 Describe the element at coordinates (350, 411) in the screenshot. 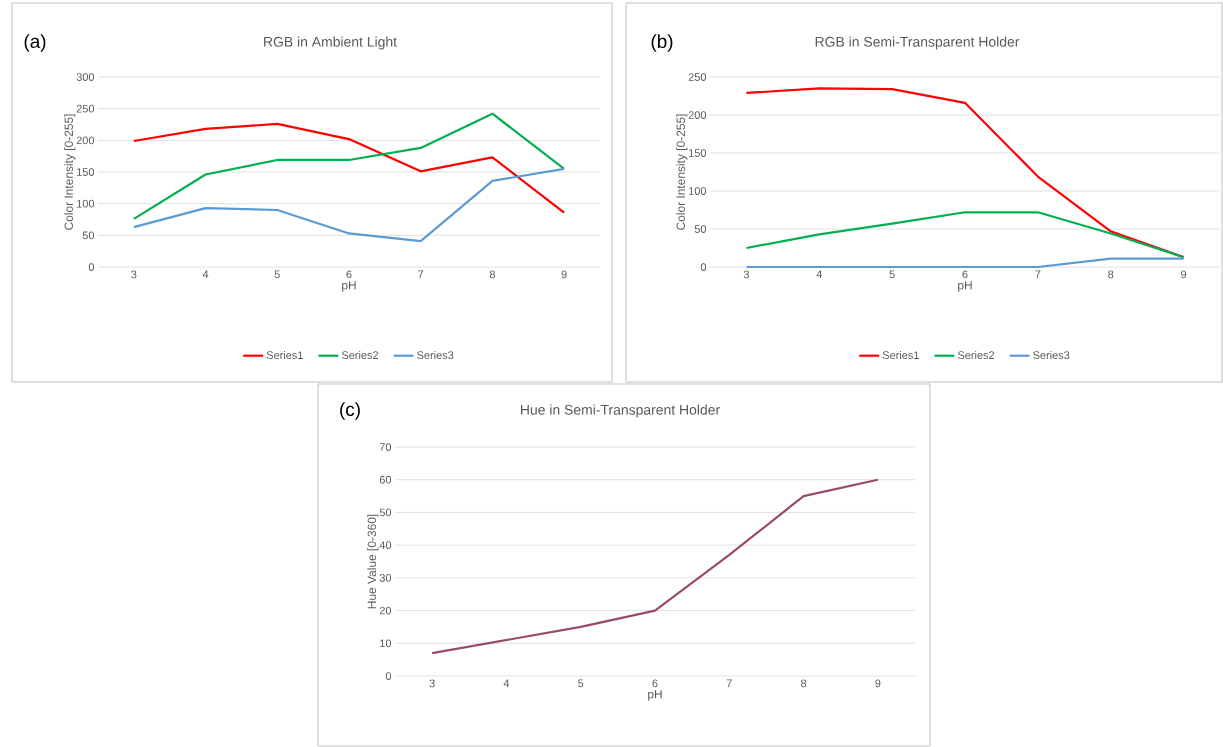

I see `text: (c)` at that location.